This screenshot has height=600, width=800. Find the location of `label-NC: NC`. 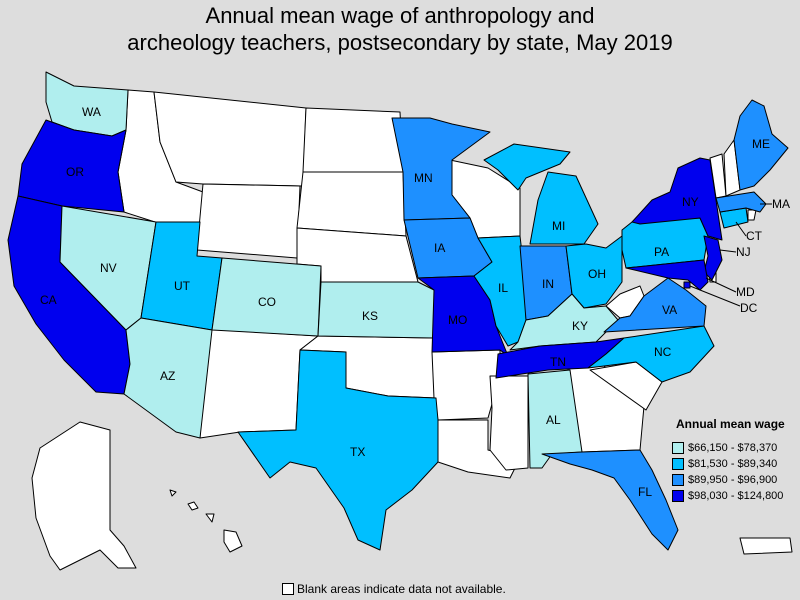

label-NC: NC is located at coordinates (663, 352).